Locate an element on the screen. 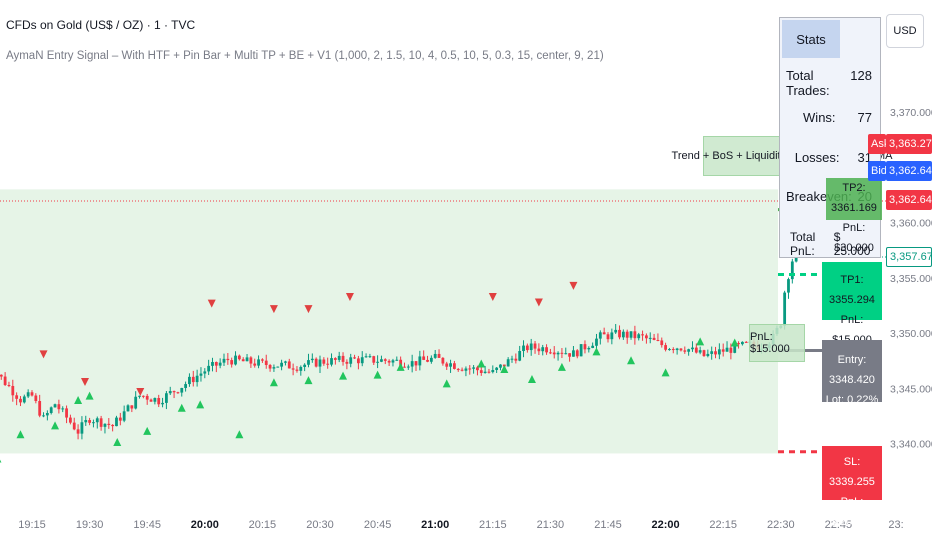 Image resolution: width=932 pixels, height=550 pixels. red-line-price: 3,362.640 is located at coordinates (909, 200).